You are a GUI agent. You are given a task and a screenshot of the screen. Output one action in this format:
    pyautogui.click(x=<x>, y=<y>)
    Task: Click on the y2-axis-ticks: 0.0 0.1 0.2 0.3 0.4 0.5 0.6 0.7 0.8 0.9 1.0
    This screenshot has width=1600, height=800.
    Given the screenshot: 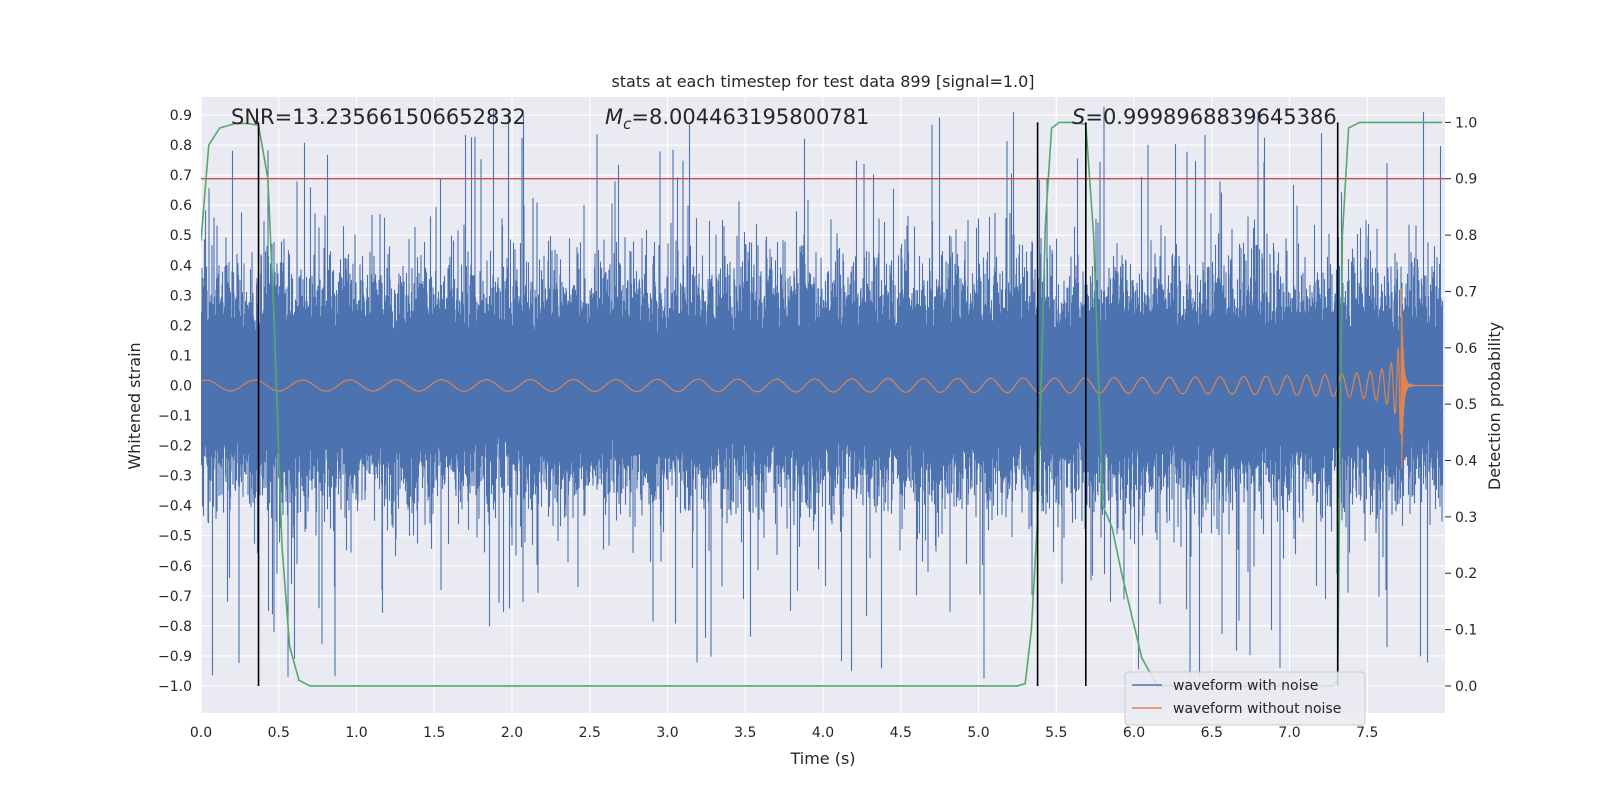 What is the action you would take?
    pyautogui.click(x=1461, y=405)
    